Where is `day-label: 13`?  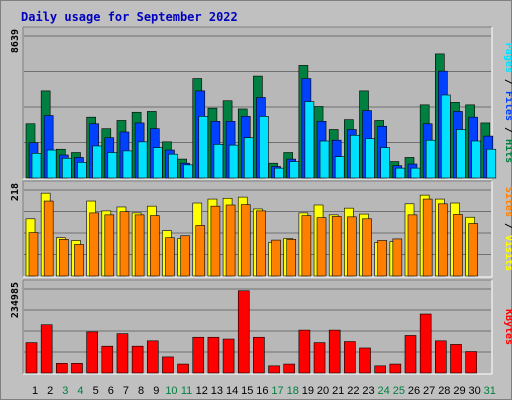 day-label: 13 is located at coordinates (217, 391).